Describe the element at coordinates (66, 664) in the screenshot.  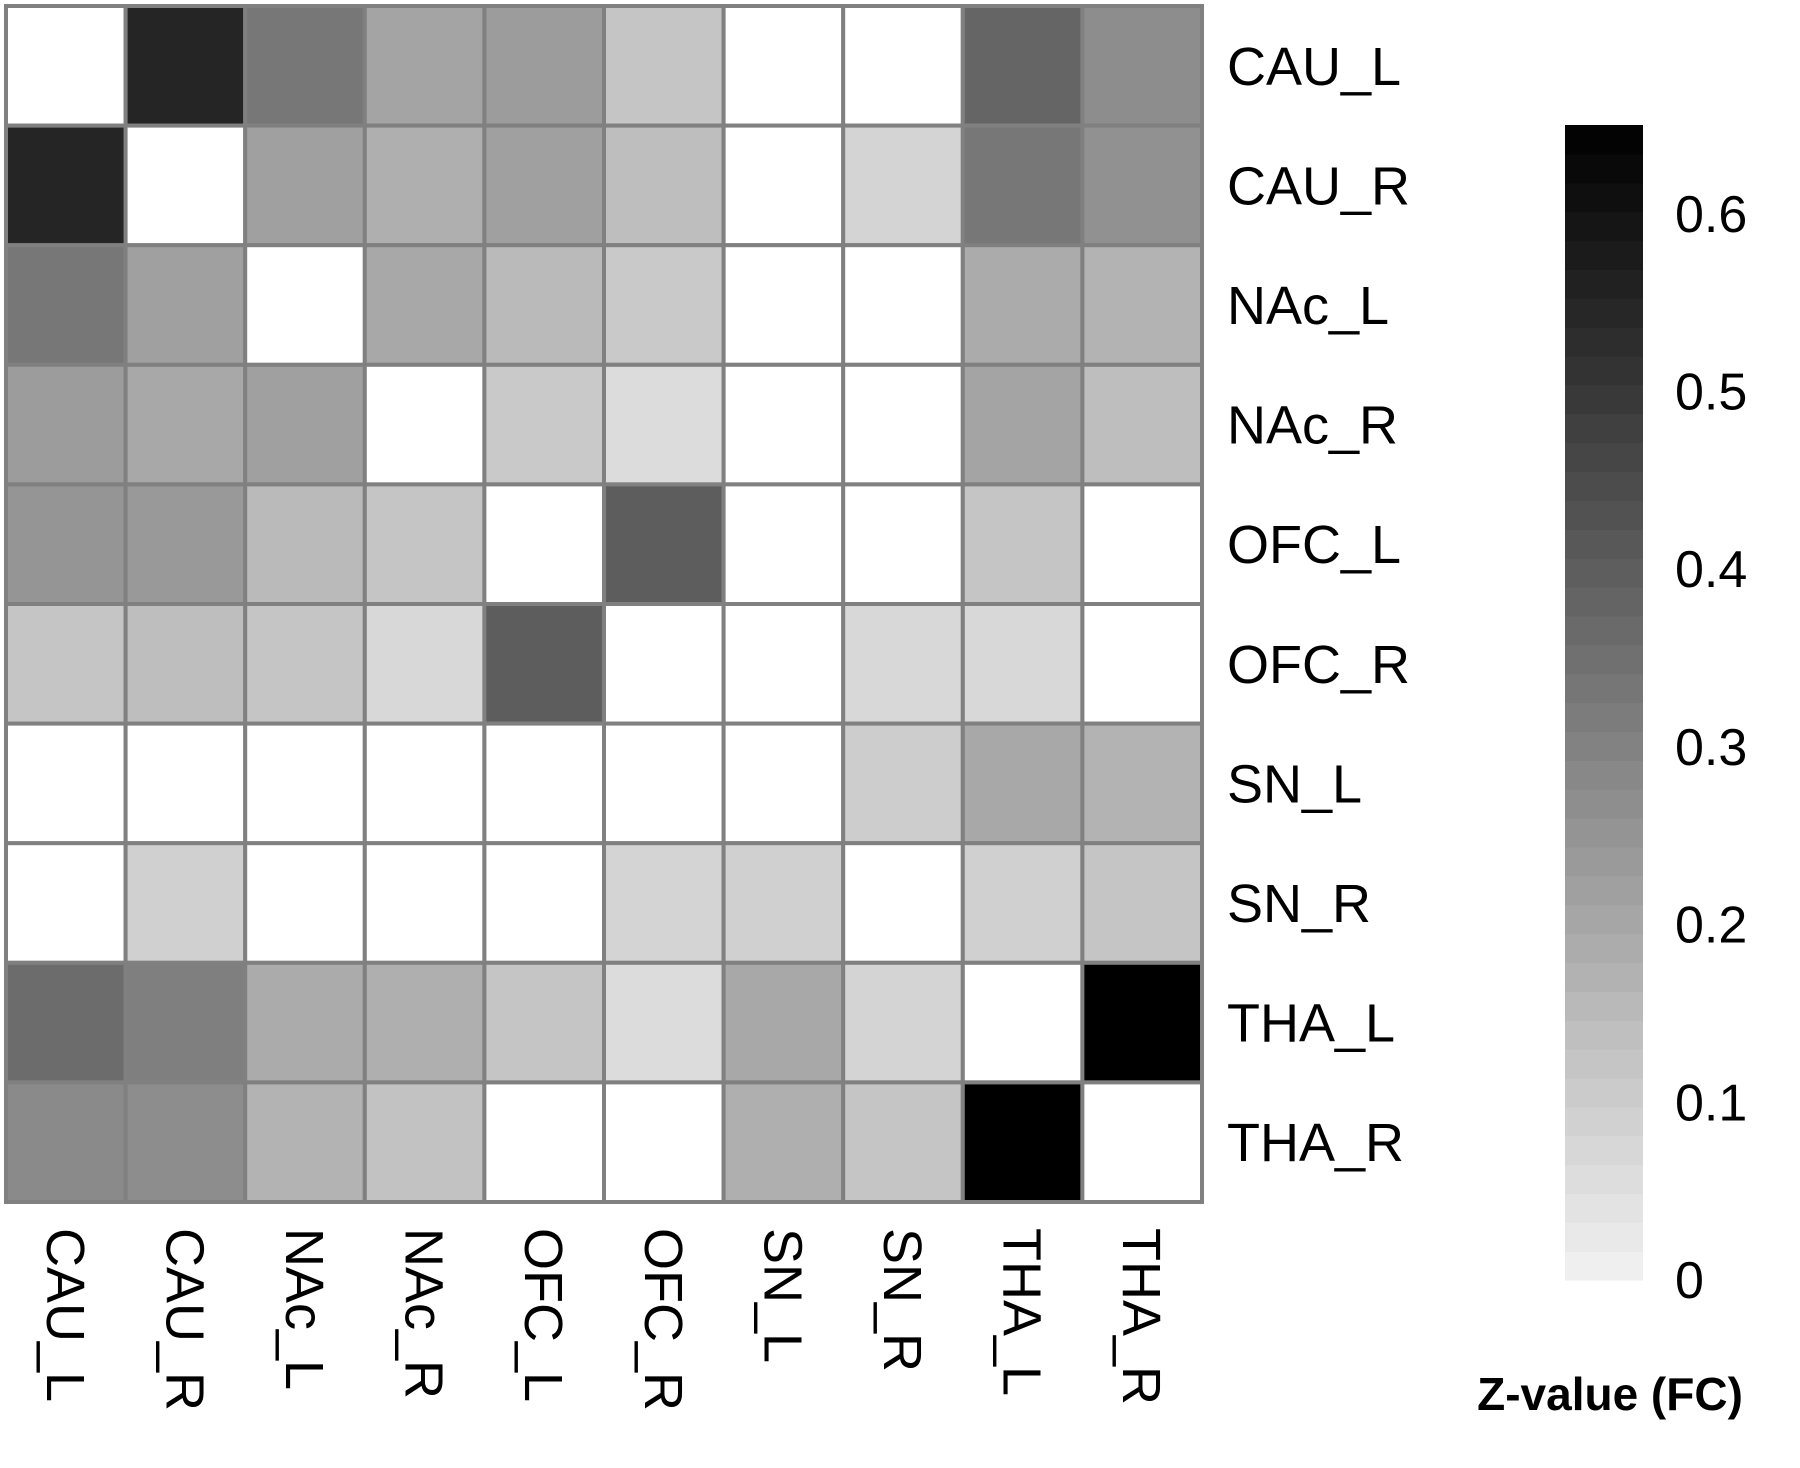
I see `heatmap-cell-OFC_R-CAU_L` at that location.